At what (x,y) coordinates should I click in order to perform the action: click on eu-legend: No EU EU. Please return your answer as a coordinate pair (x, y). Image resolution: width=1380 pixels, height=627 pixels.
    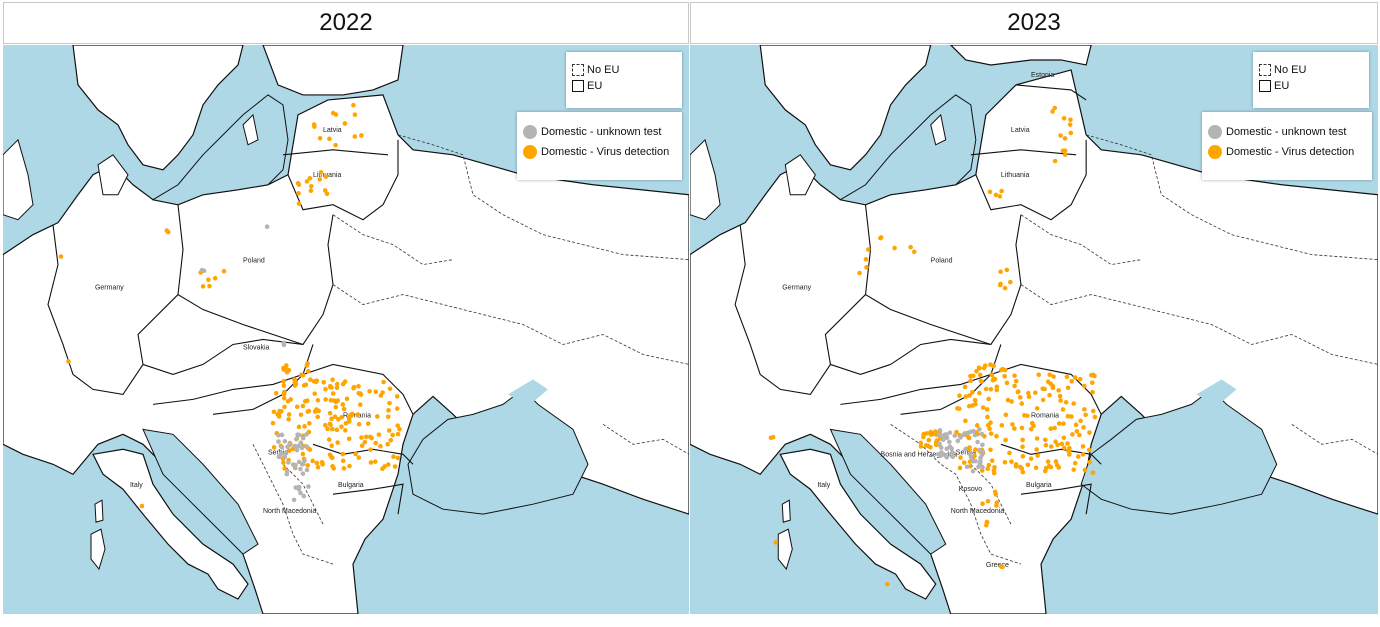
    Looking at the image, I should click on (624, 80).